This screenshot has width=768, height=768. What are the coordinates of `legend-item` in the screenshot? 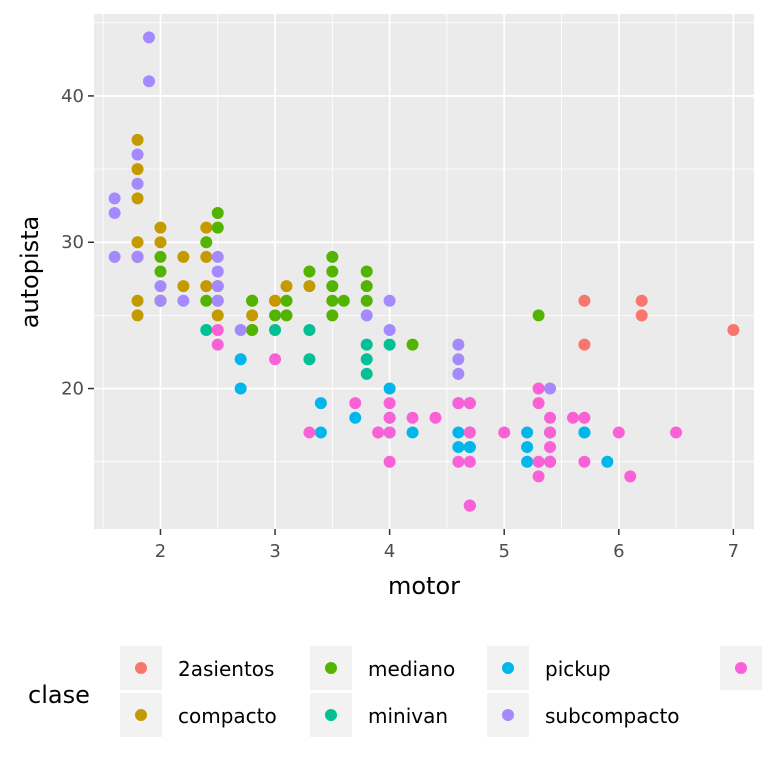 It's located at (741, 668).